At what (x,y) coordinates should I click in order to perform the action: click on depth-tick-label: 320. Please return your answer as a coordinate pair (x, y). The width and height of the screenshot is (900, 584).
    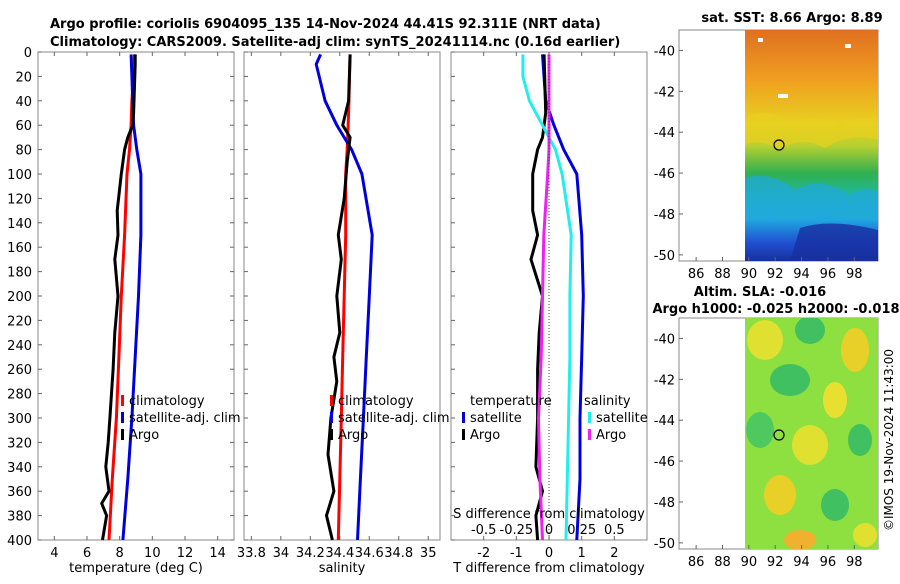
    Looking at the image, I should click on (19, 443).